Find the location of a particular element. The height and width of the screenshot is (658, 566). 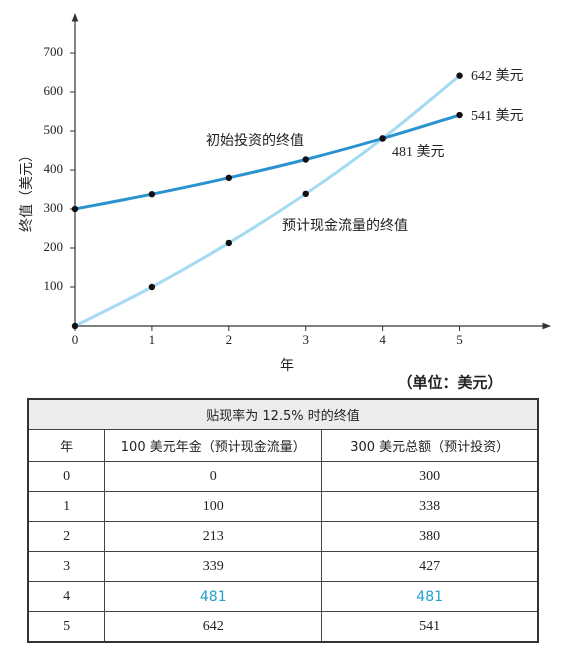

annotation: 642 美元 is located at coordinates (497, 76).